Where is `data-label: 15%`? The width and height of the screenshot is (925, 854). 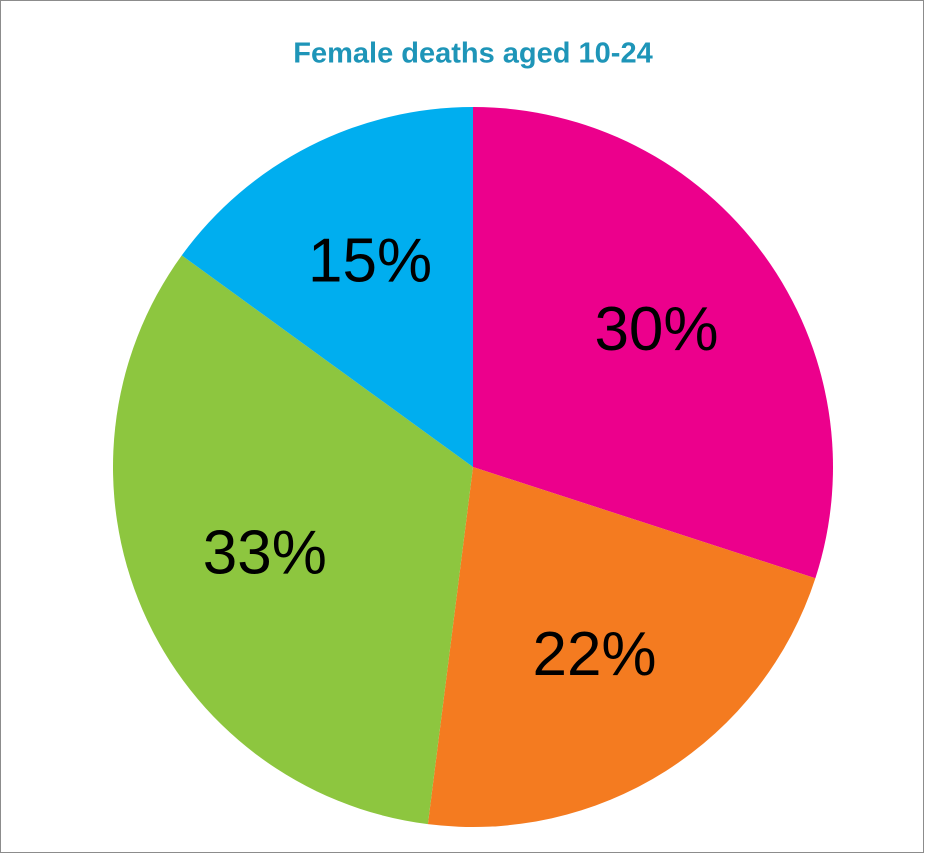
data-label: 15% is located at coordinates (370, 260).